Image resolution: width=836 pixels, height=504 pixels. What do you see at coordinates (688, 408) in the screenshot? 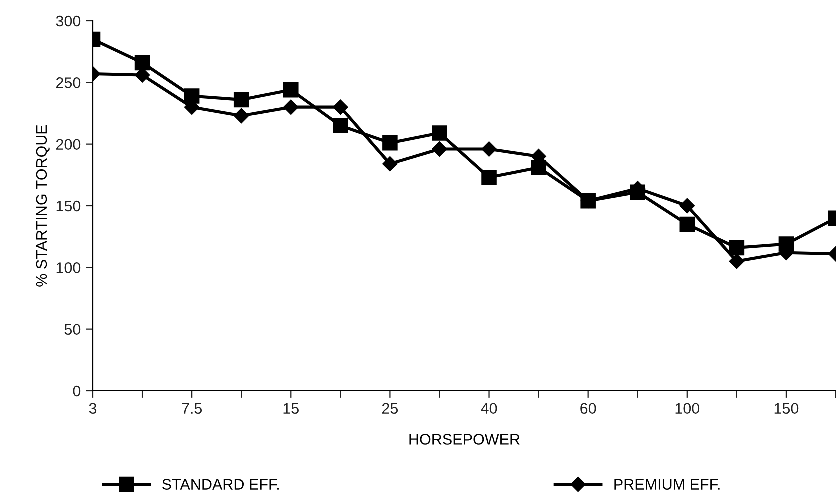
I see `x-tick-label: 100` at bounding box center [688, 408].